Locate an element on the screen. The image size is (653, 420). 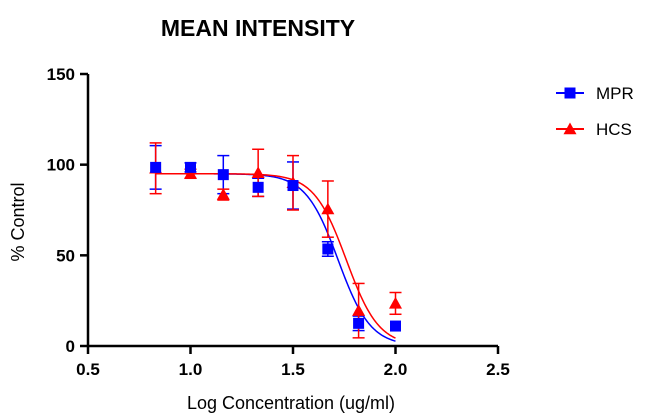
x-tick-label: 2.0 is located at coordinates (396, 369).